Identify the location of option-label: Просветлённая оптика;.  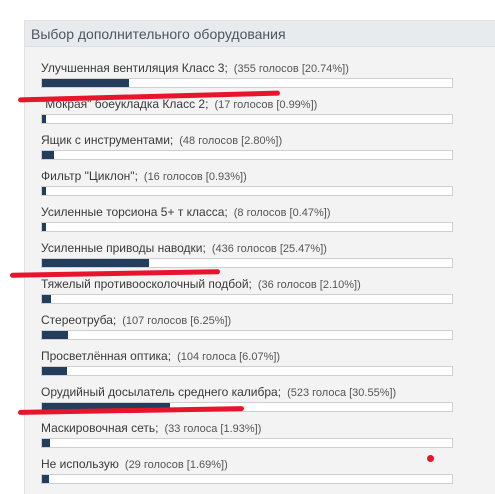
(106, 356).